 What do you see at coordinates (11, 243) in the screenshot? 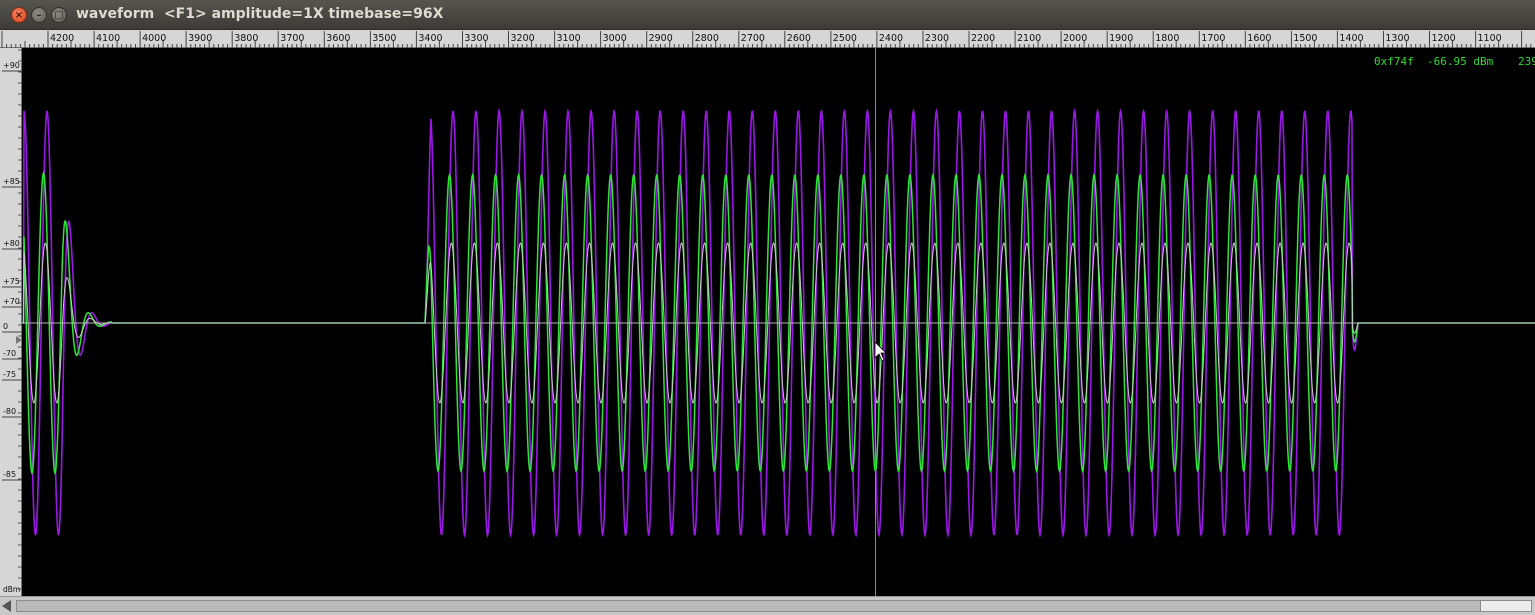
I see `amplitude-tick-label: +80` at bounding box center [11, 243].